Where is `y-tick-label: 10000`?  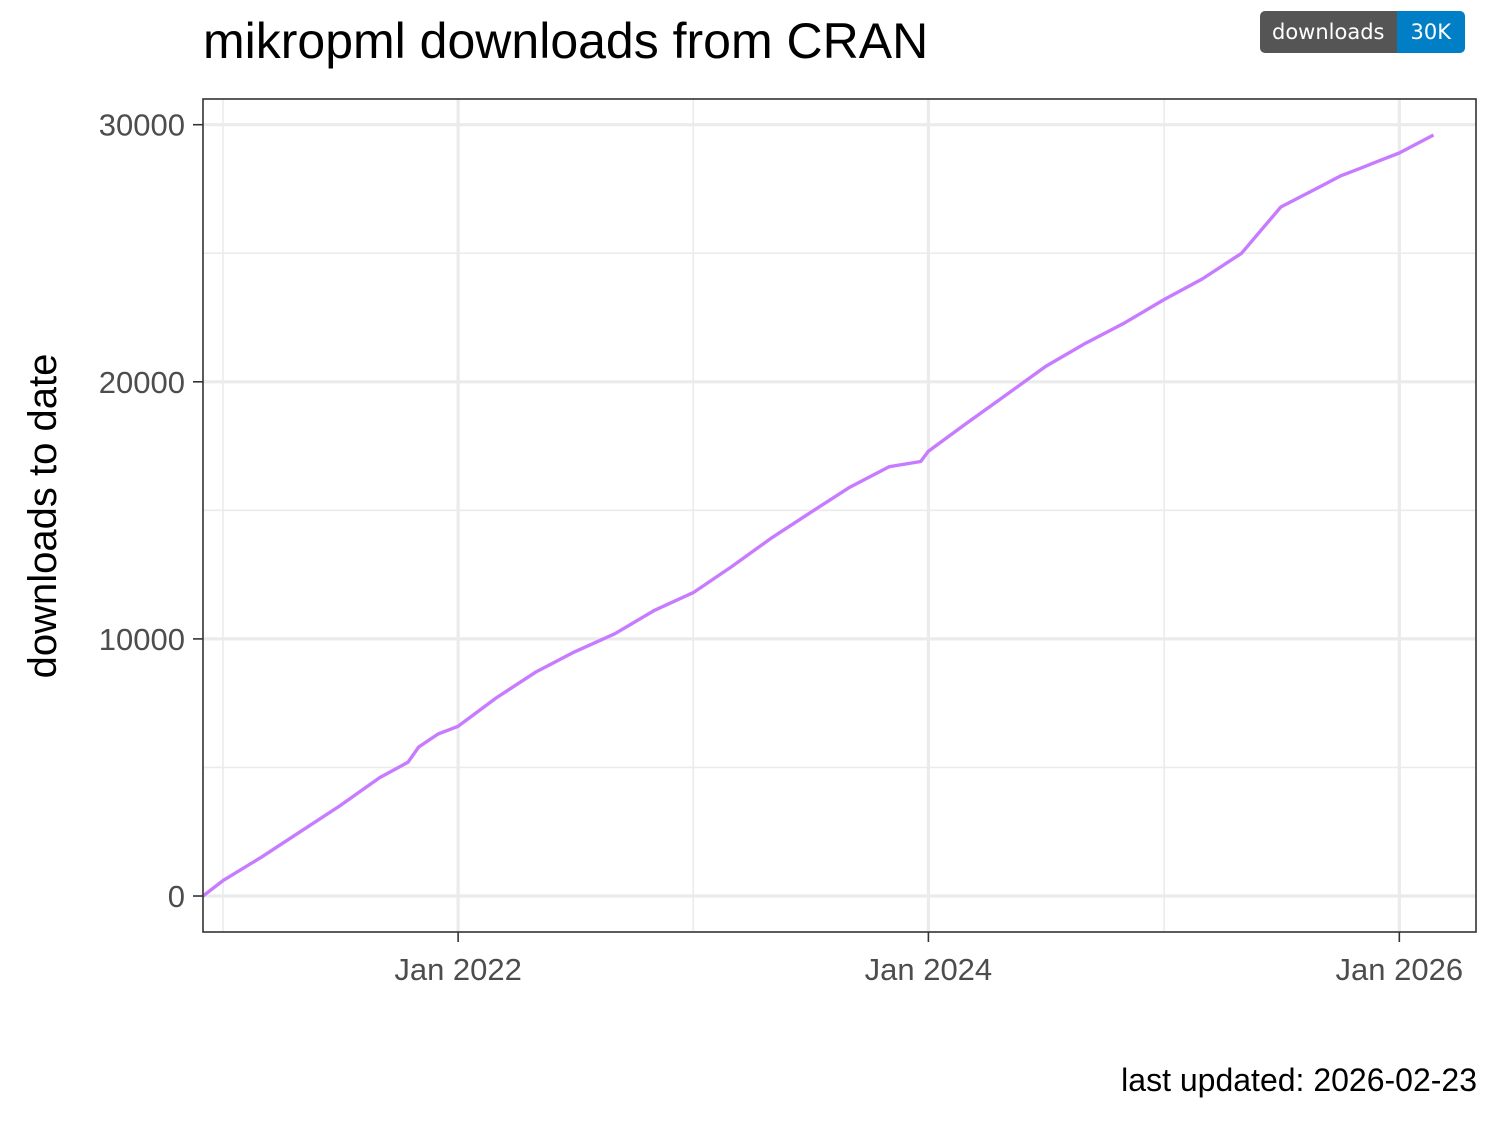
y-tick-label: 10000 is located at coordinates (142, 639).